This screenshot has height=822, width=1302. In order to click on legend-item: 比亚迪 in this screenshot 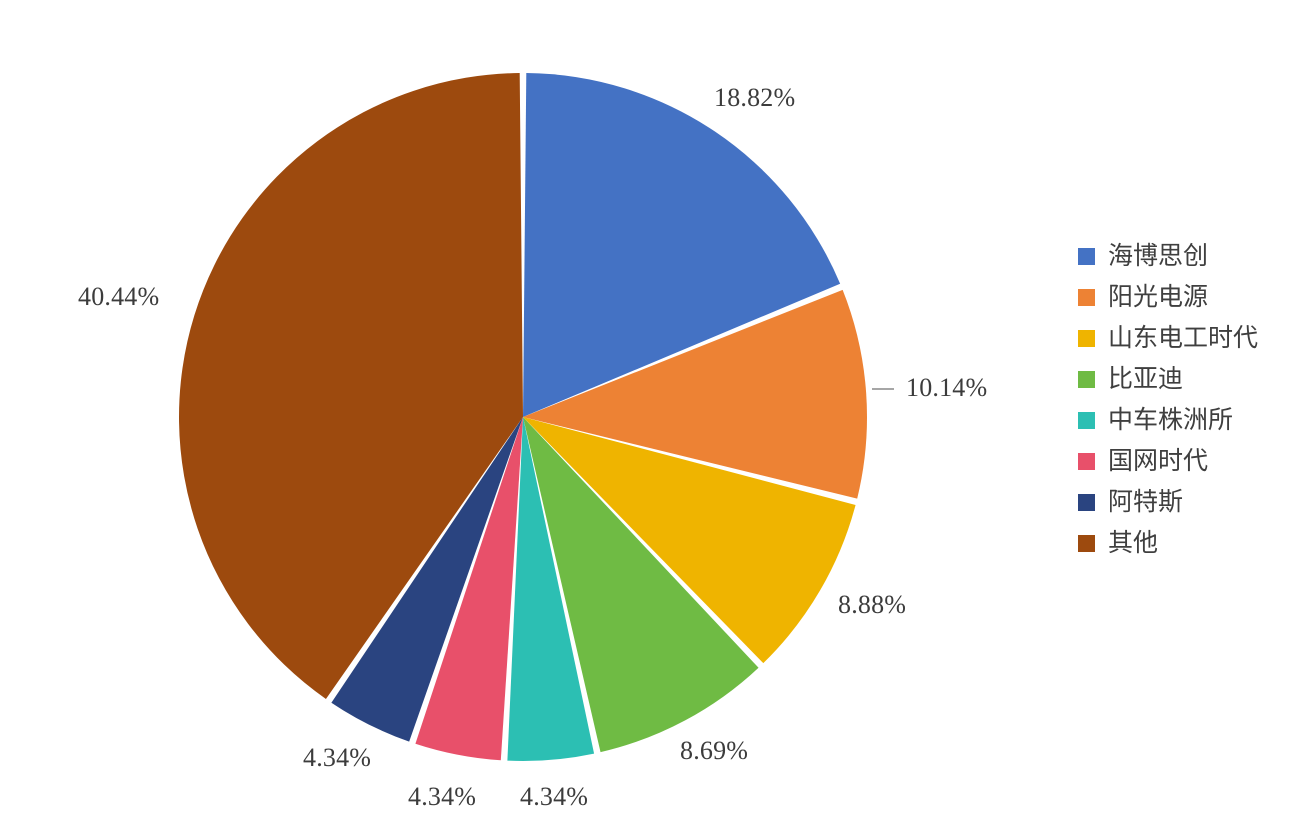, I will do `click(1190, 379)`.